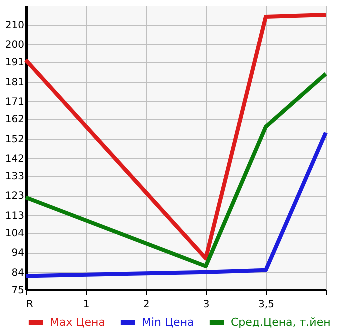 This screenshot has height=335, width=345. Describe the element at coordinates (18, 273) in the screenshot. I see `y-tick-label: 84` at that location.